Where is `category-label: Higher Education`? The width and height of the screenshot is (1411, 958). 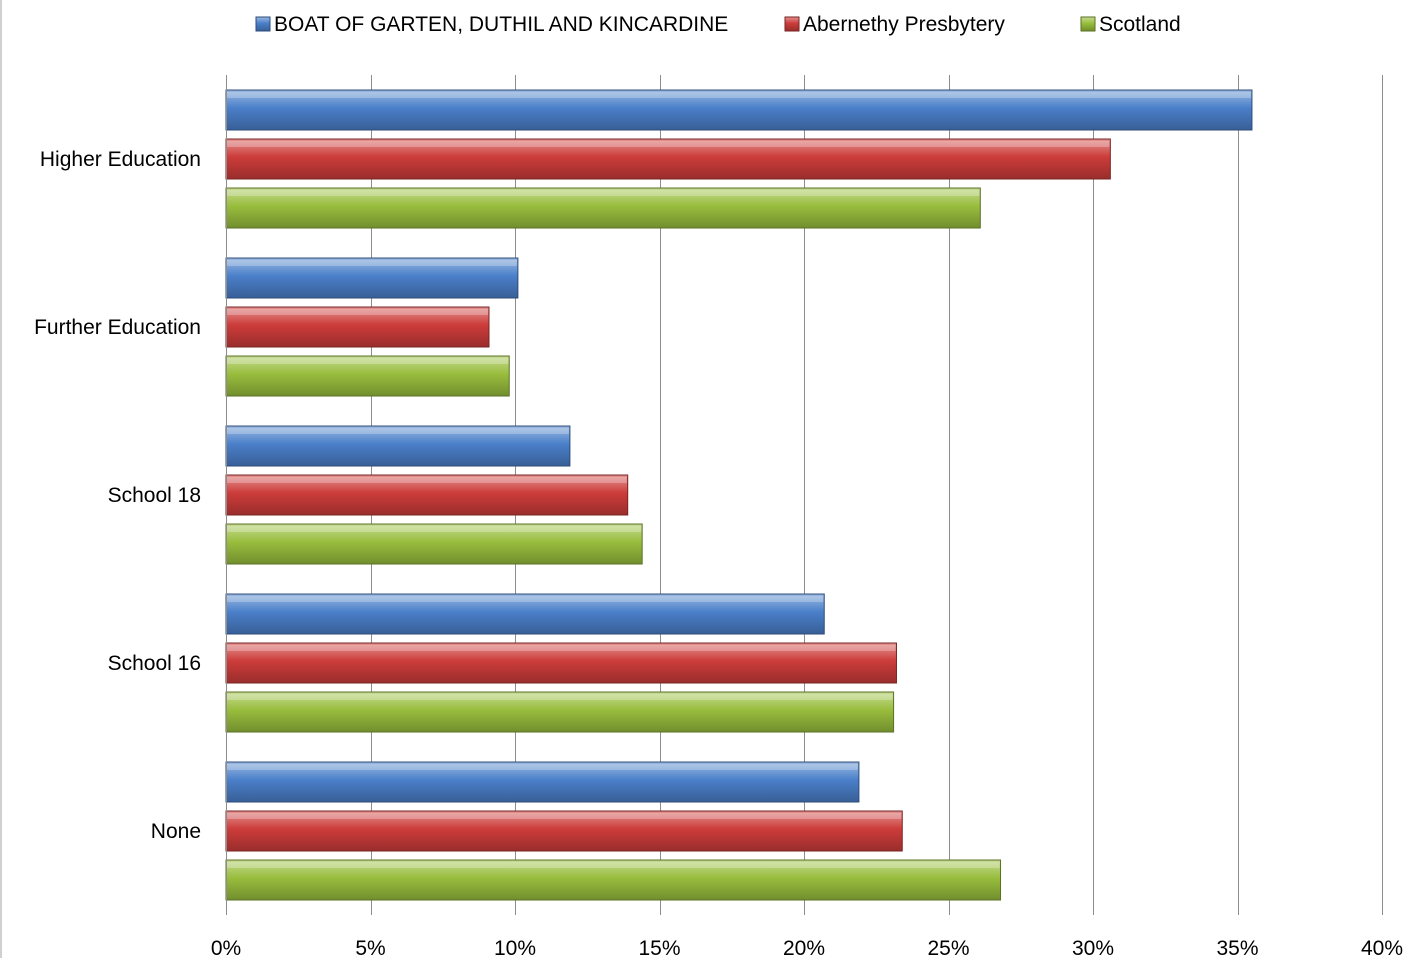 category-label: Higher Education is located at coordinates (120, 159).